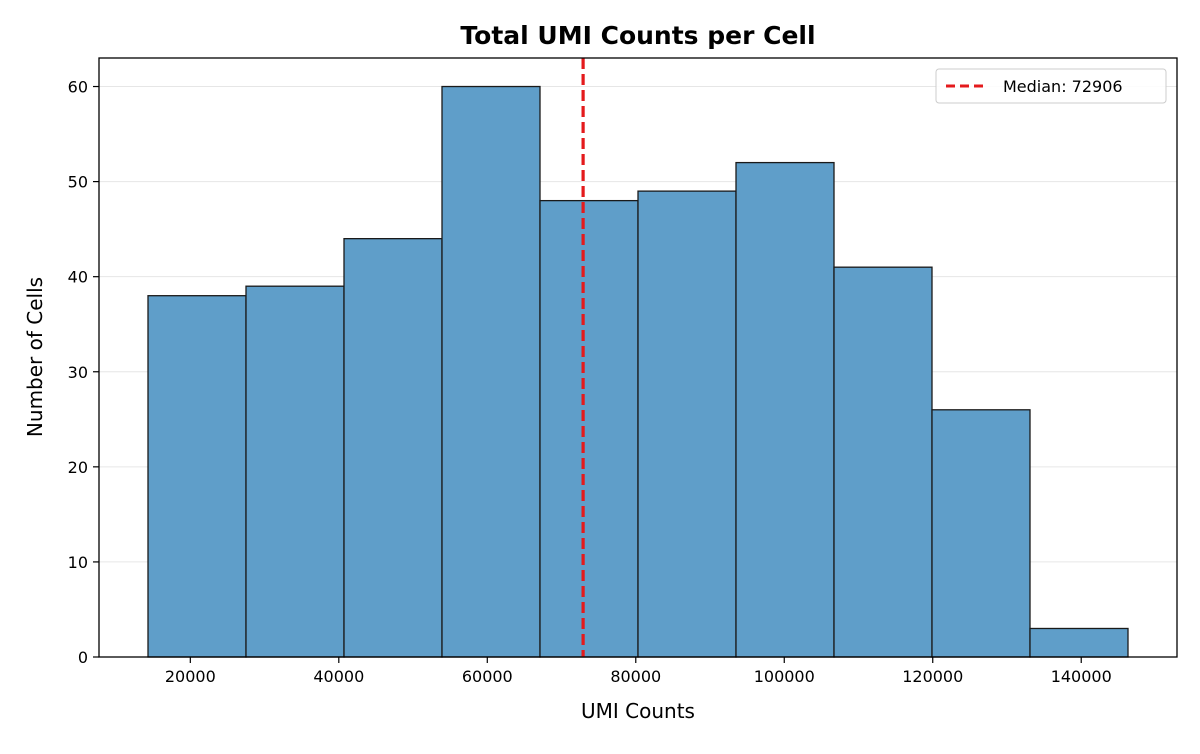  I want to click on chart-title: Total UMI Counts per Cell, so click(637, 35).